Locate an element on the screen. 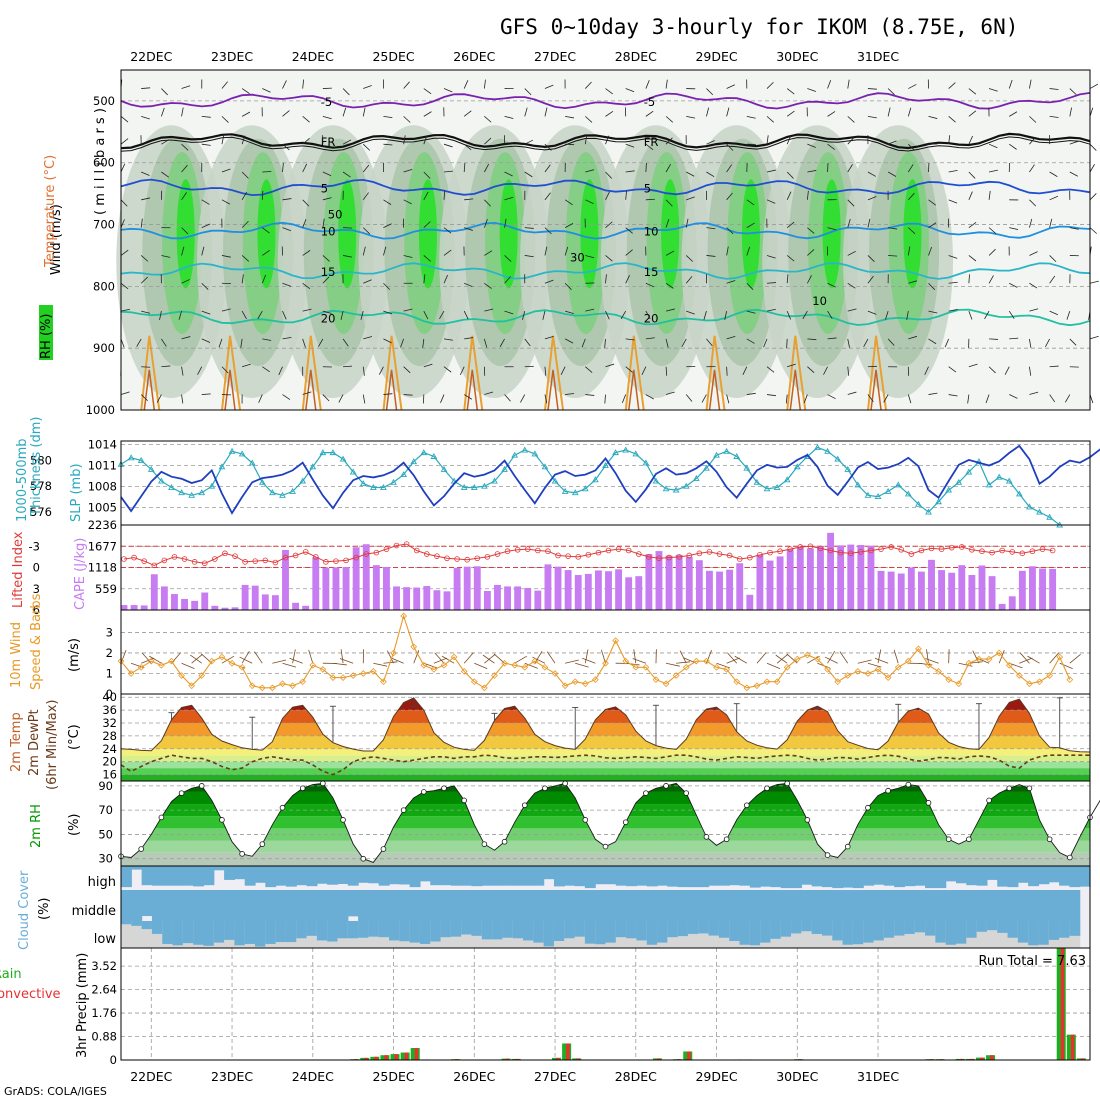 This screenshot has width=1100, height=1100. rh-unit-label: (%) is located at coordinates (74, 825).